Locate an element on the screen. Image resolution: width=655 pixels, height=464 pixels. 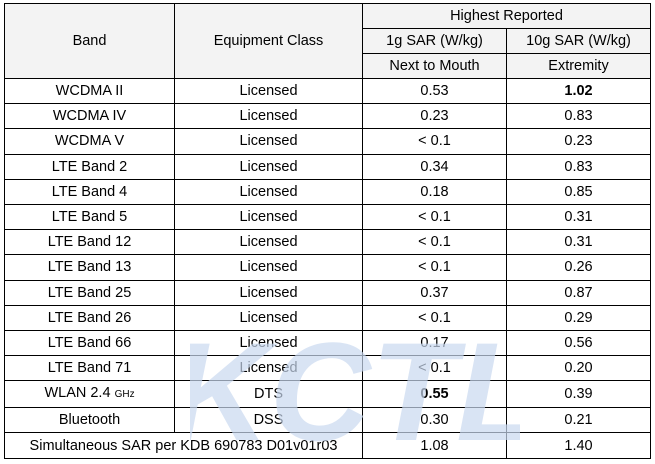
table-row: LTE Band 5 Licensed < 0.1 0.31 is located at coordinates (327, 217).